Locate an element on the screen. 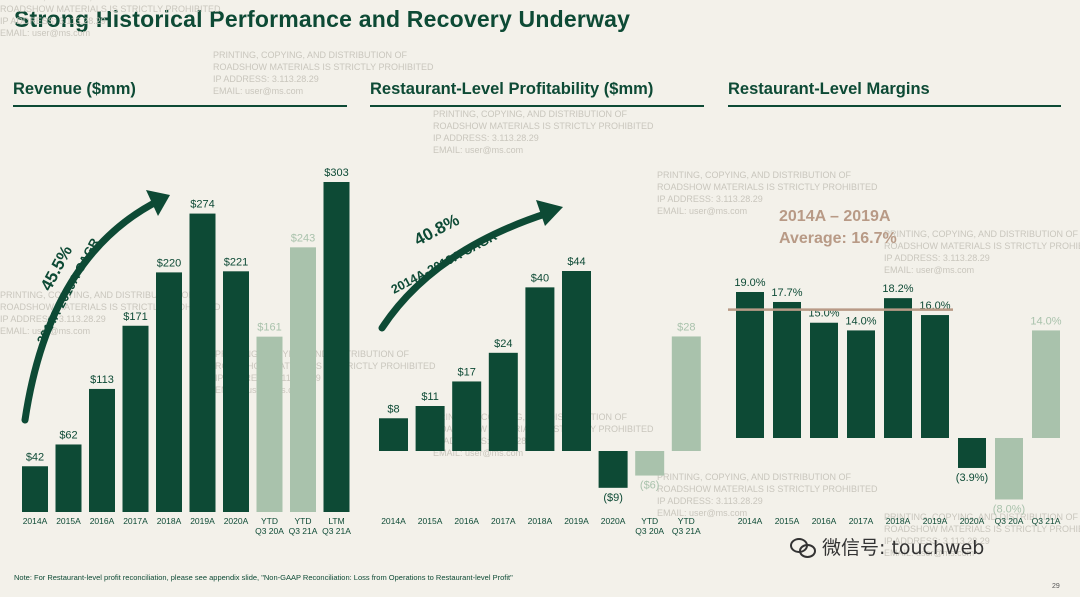 This screenshot has height=597, width=1080. profit-title-rule is located at coordinates (537, 106).